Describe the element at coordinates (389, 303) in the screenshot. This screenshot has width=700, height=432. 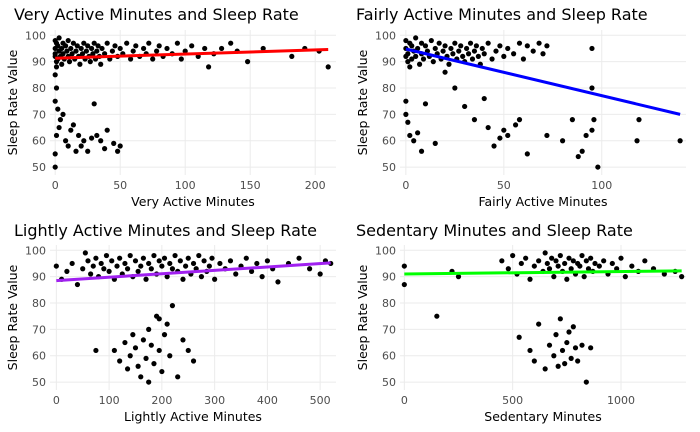
I see `y-tick-label: 80` at that location.